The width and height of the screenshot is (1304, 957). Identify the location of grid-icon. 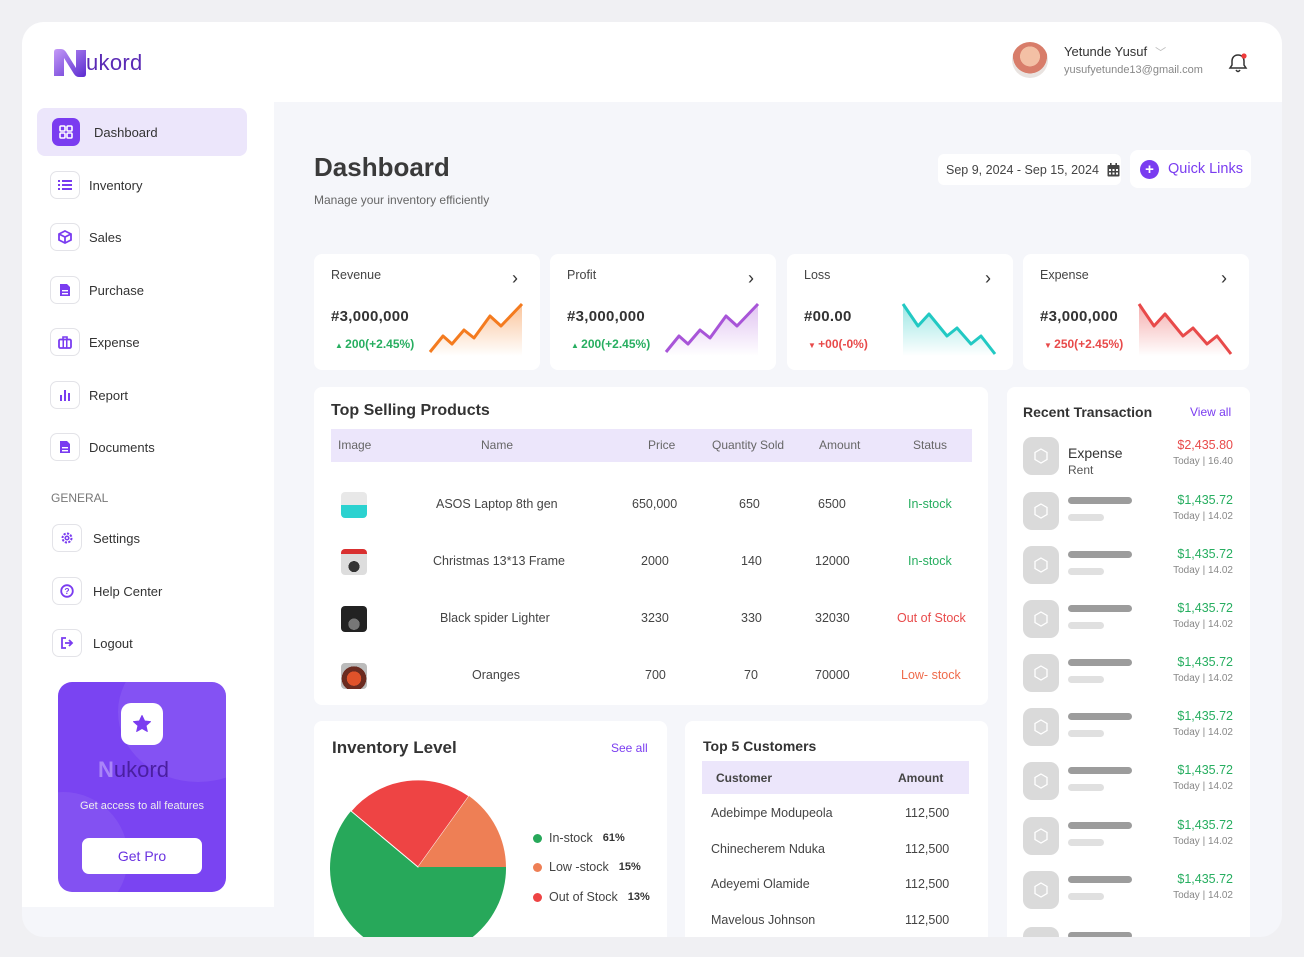
(66, 132).